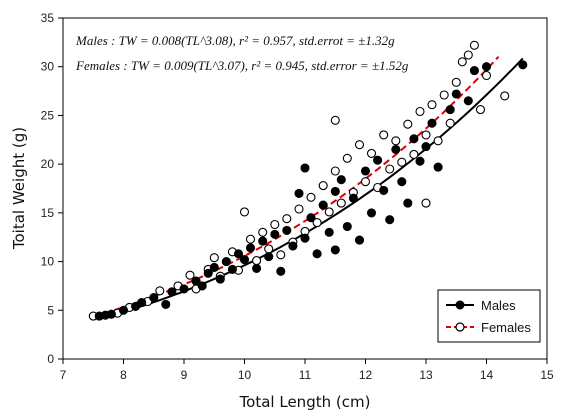  I want to click on y-tick-label: 25, so click(48, 115).